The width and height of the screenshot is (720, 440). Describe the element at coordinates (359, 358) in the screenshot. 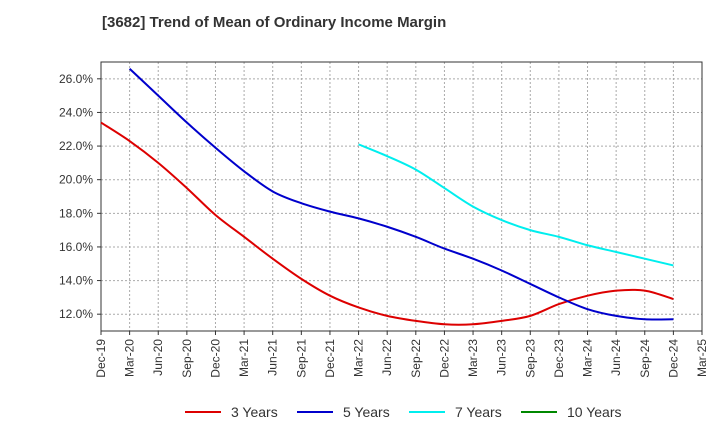

I see `x-tick-label: Mar-22` at that location.